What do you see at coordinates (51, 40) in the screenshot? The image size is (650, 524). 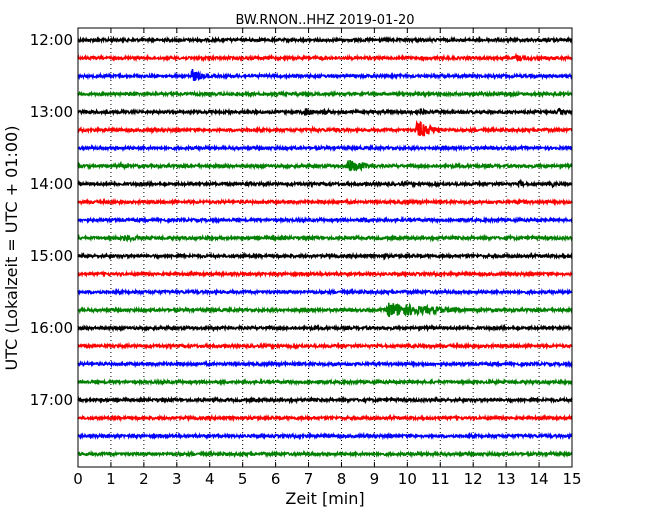 I see `y-tick-label: 12:00` at bounding box center [51, 40].